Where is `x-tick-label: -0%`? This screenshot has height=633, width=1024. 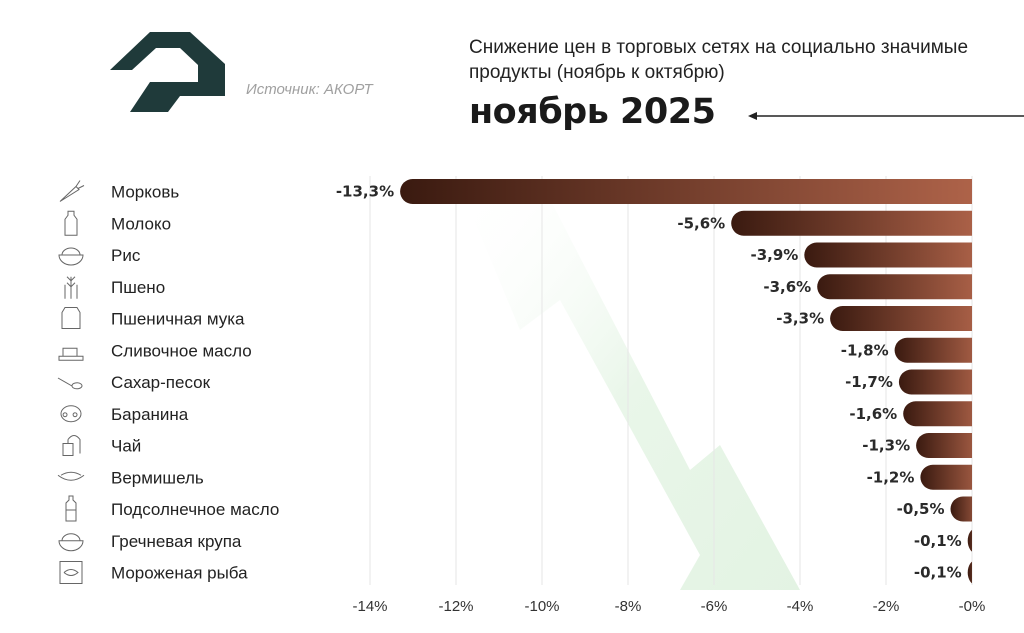
x-tick-label: -0% is located at coordinates (972, 606).